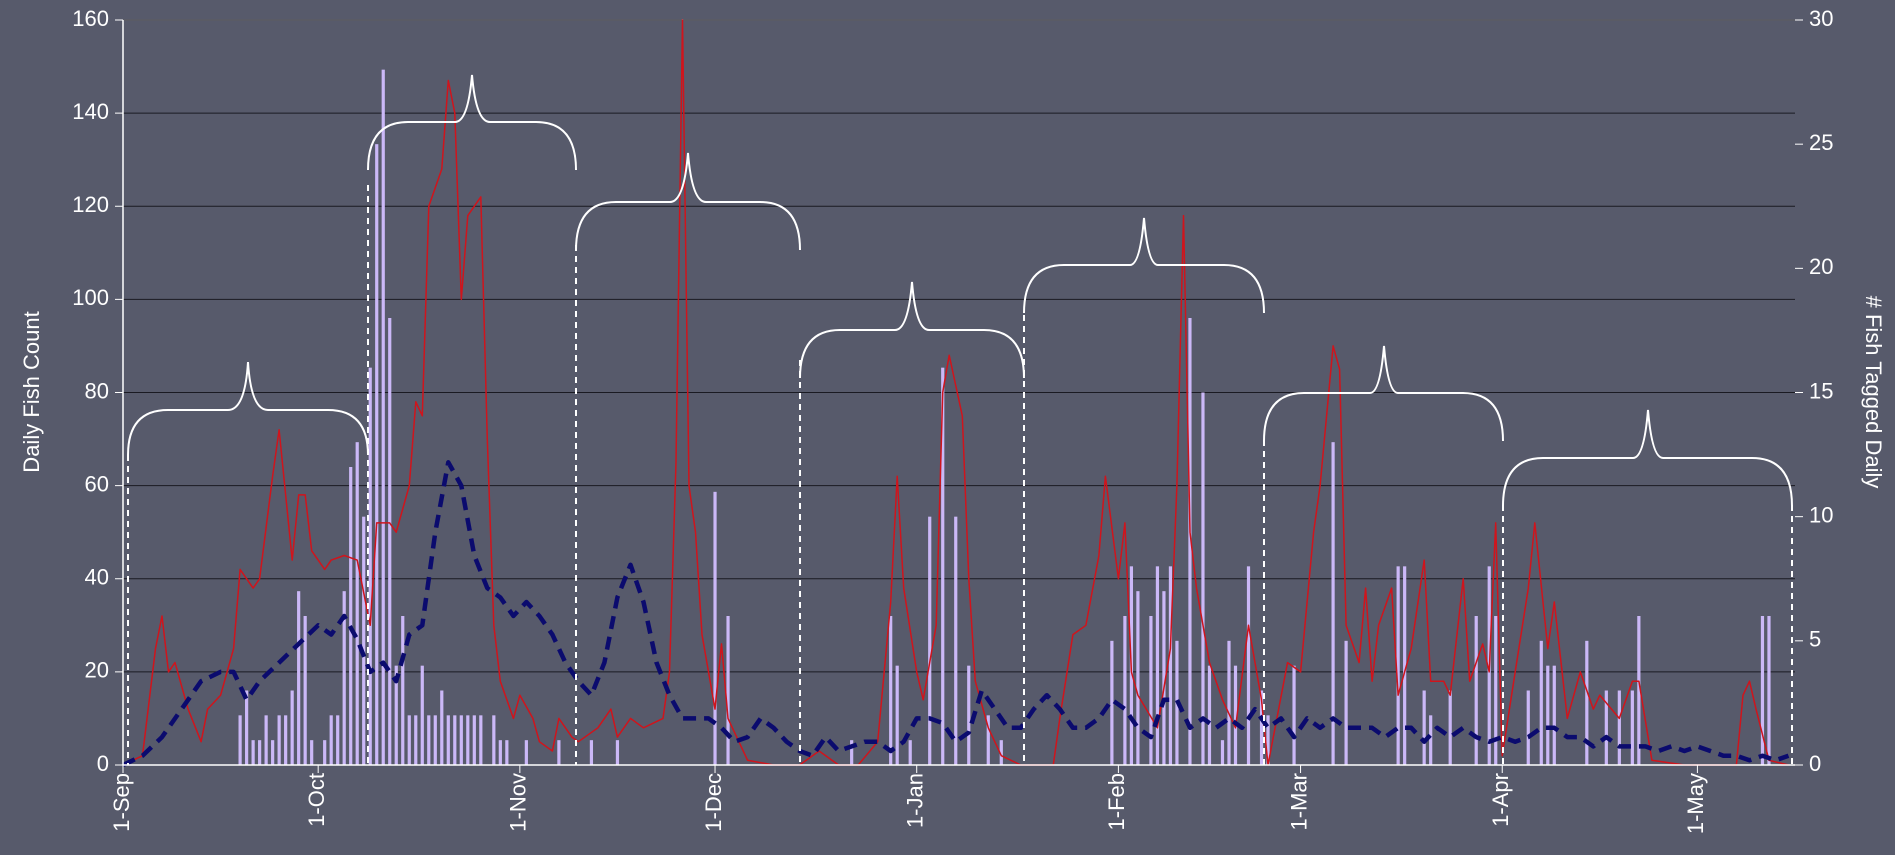 This screenshot has width=1895, height=855. What do you see at coordinates (90, 204) in the screenshot?
I see `y-tick-label: 120` at bounding box center [90, 204].